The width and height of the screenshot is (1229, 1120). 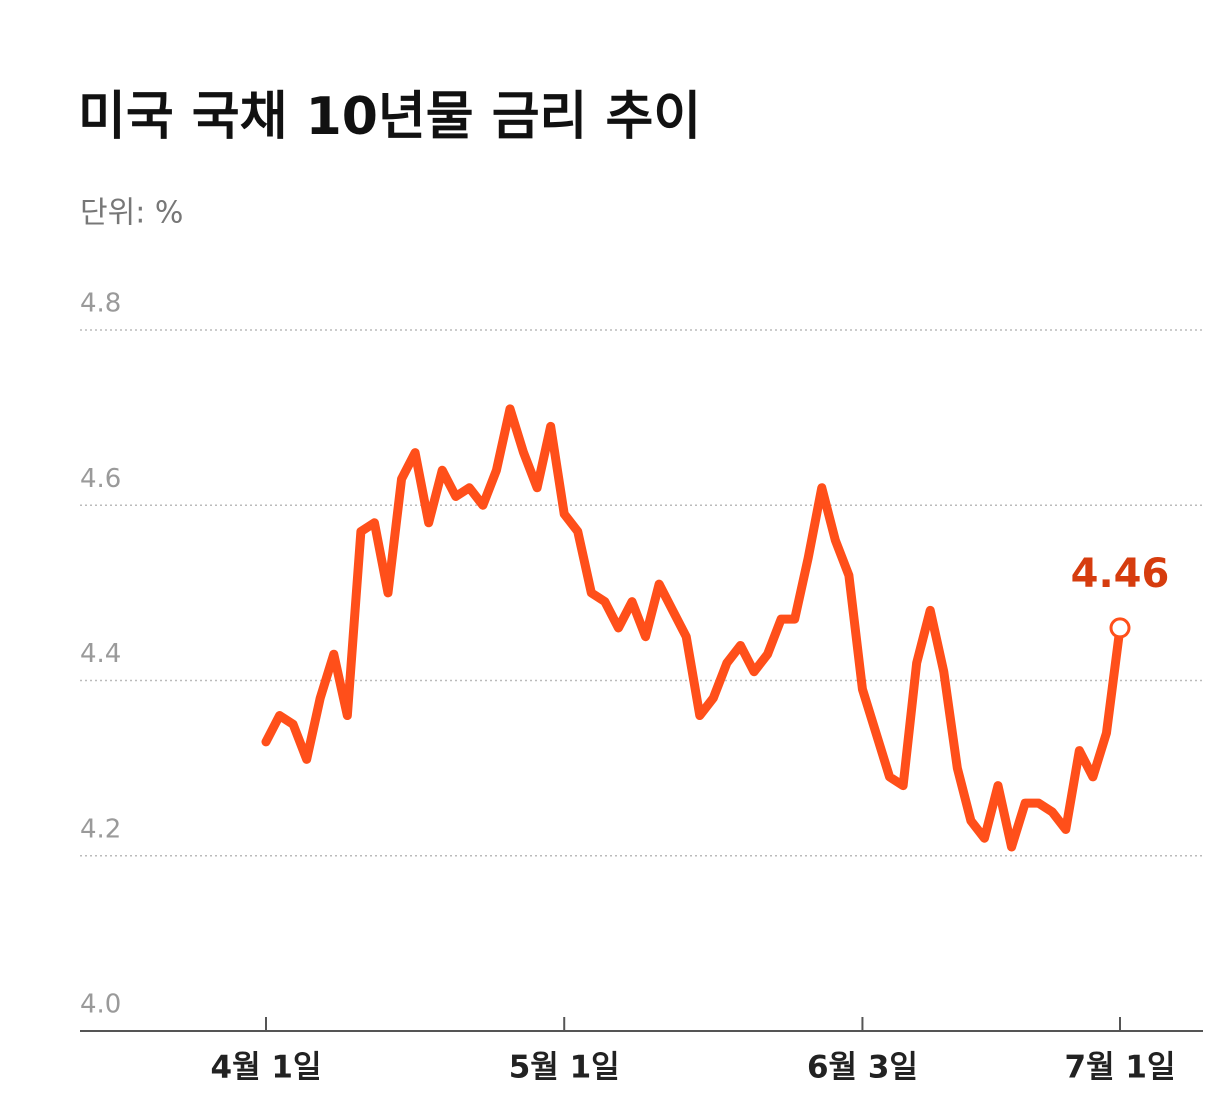 What do you see at coordinates (266, 1068) in the screenshot?
I see `x-tick-label: 4월 1일` at bounding box center [266, 1068].